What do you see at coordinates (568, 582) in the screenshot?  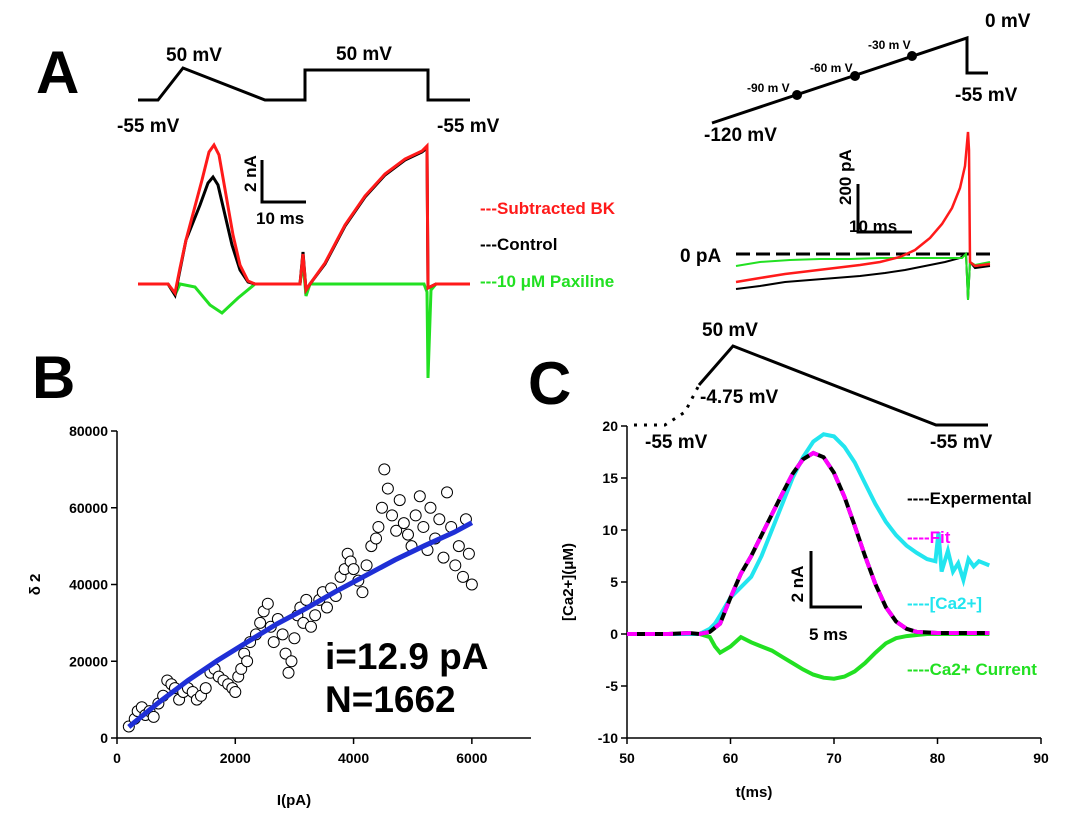 I see `c-y-axis-label: [Ca2+](μM)` at bounding box center [568, 582].